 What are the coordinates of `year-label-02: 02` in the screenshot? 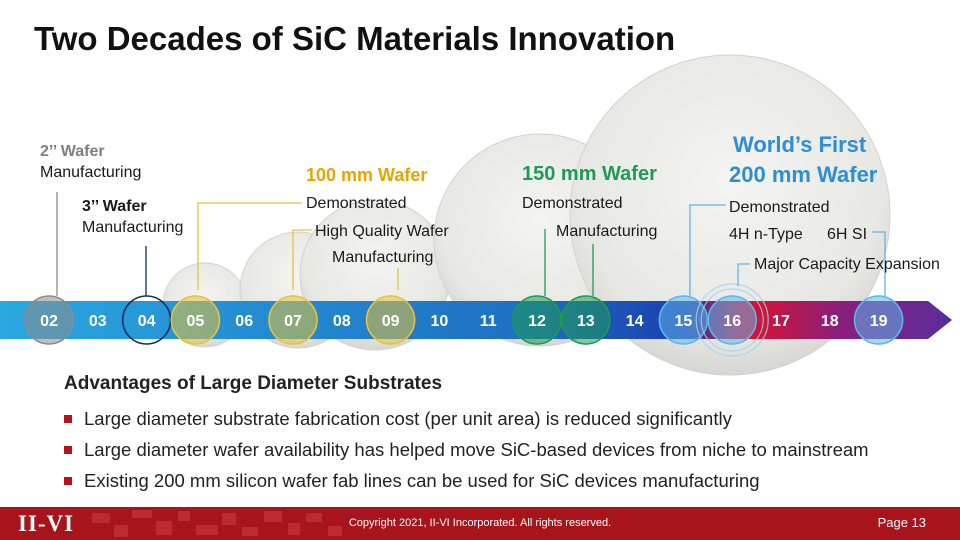 It's located at (49, 321).